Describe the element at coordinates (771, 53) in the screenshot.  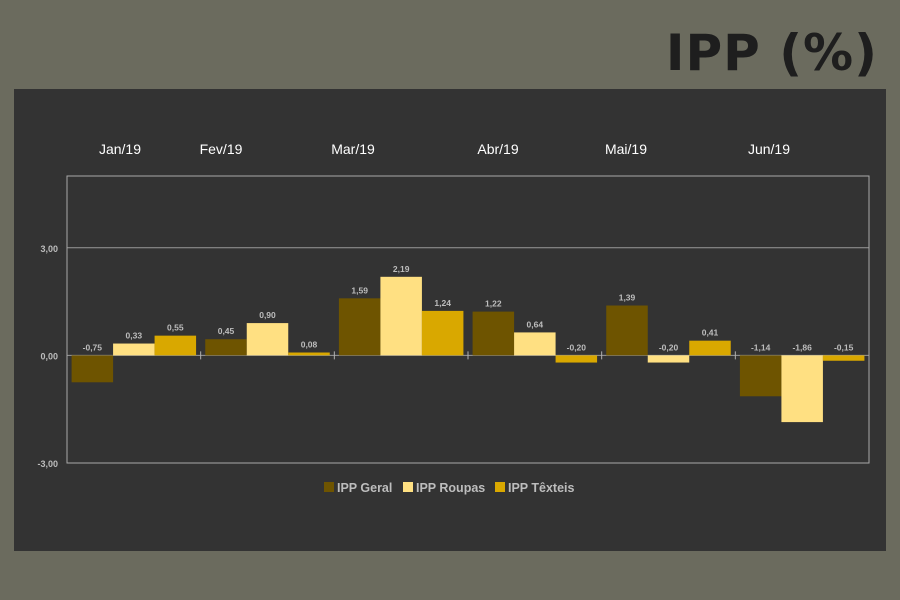
I see `page-title: IPP (%)` at that location.